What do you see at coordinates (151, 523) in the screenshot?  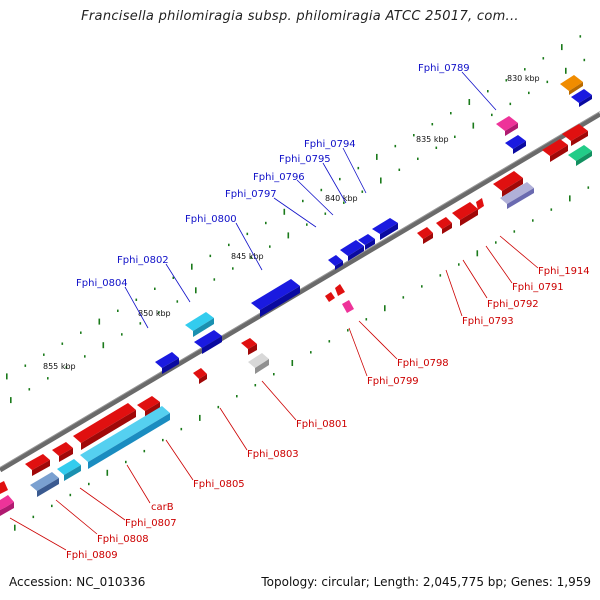 I see `gene-label-fphi-0807: Fphi_0807` at bounding box center [151, 523].